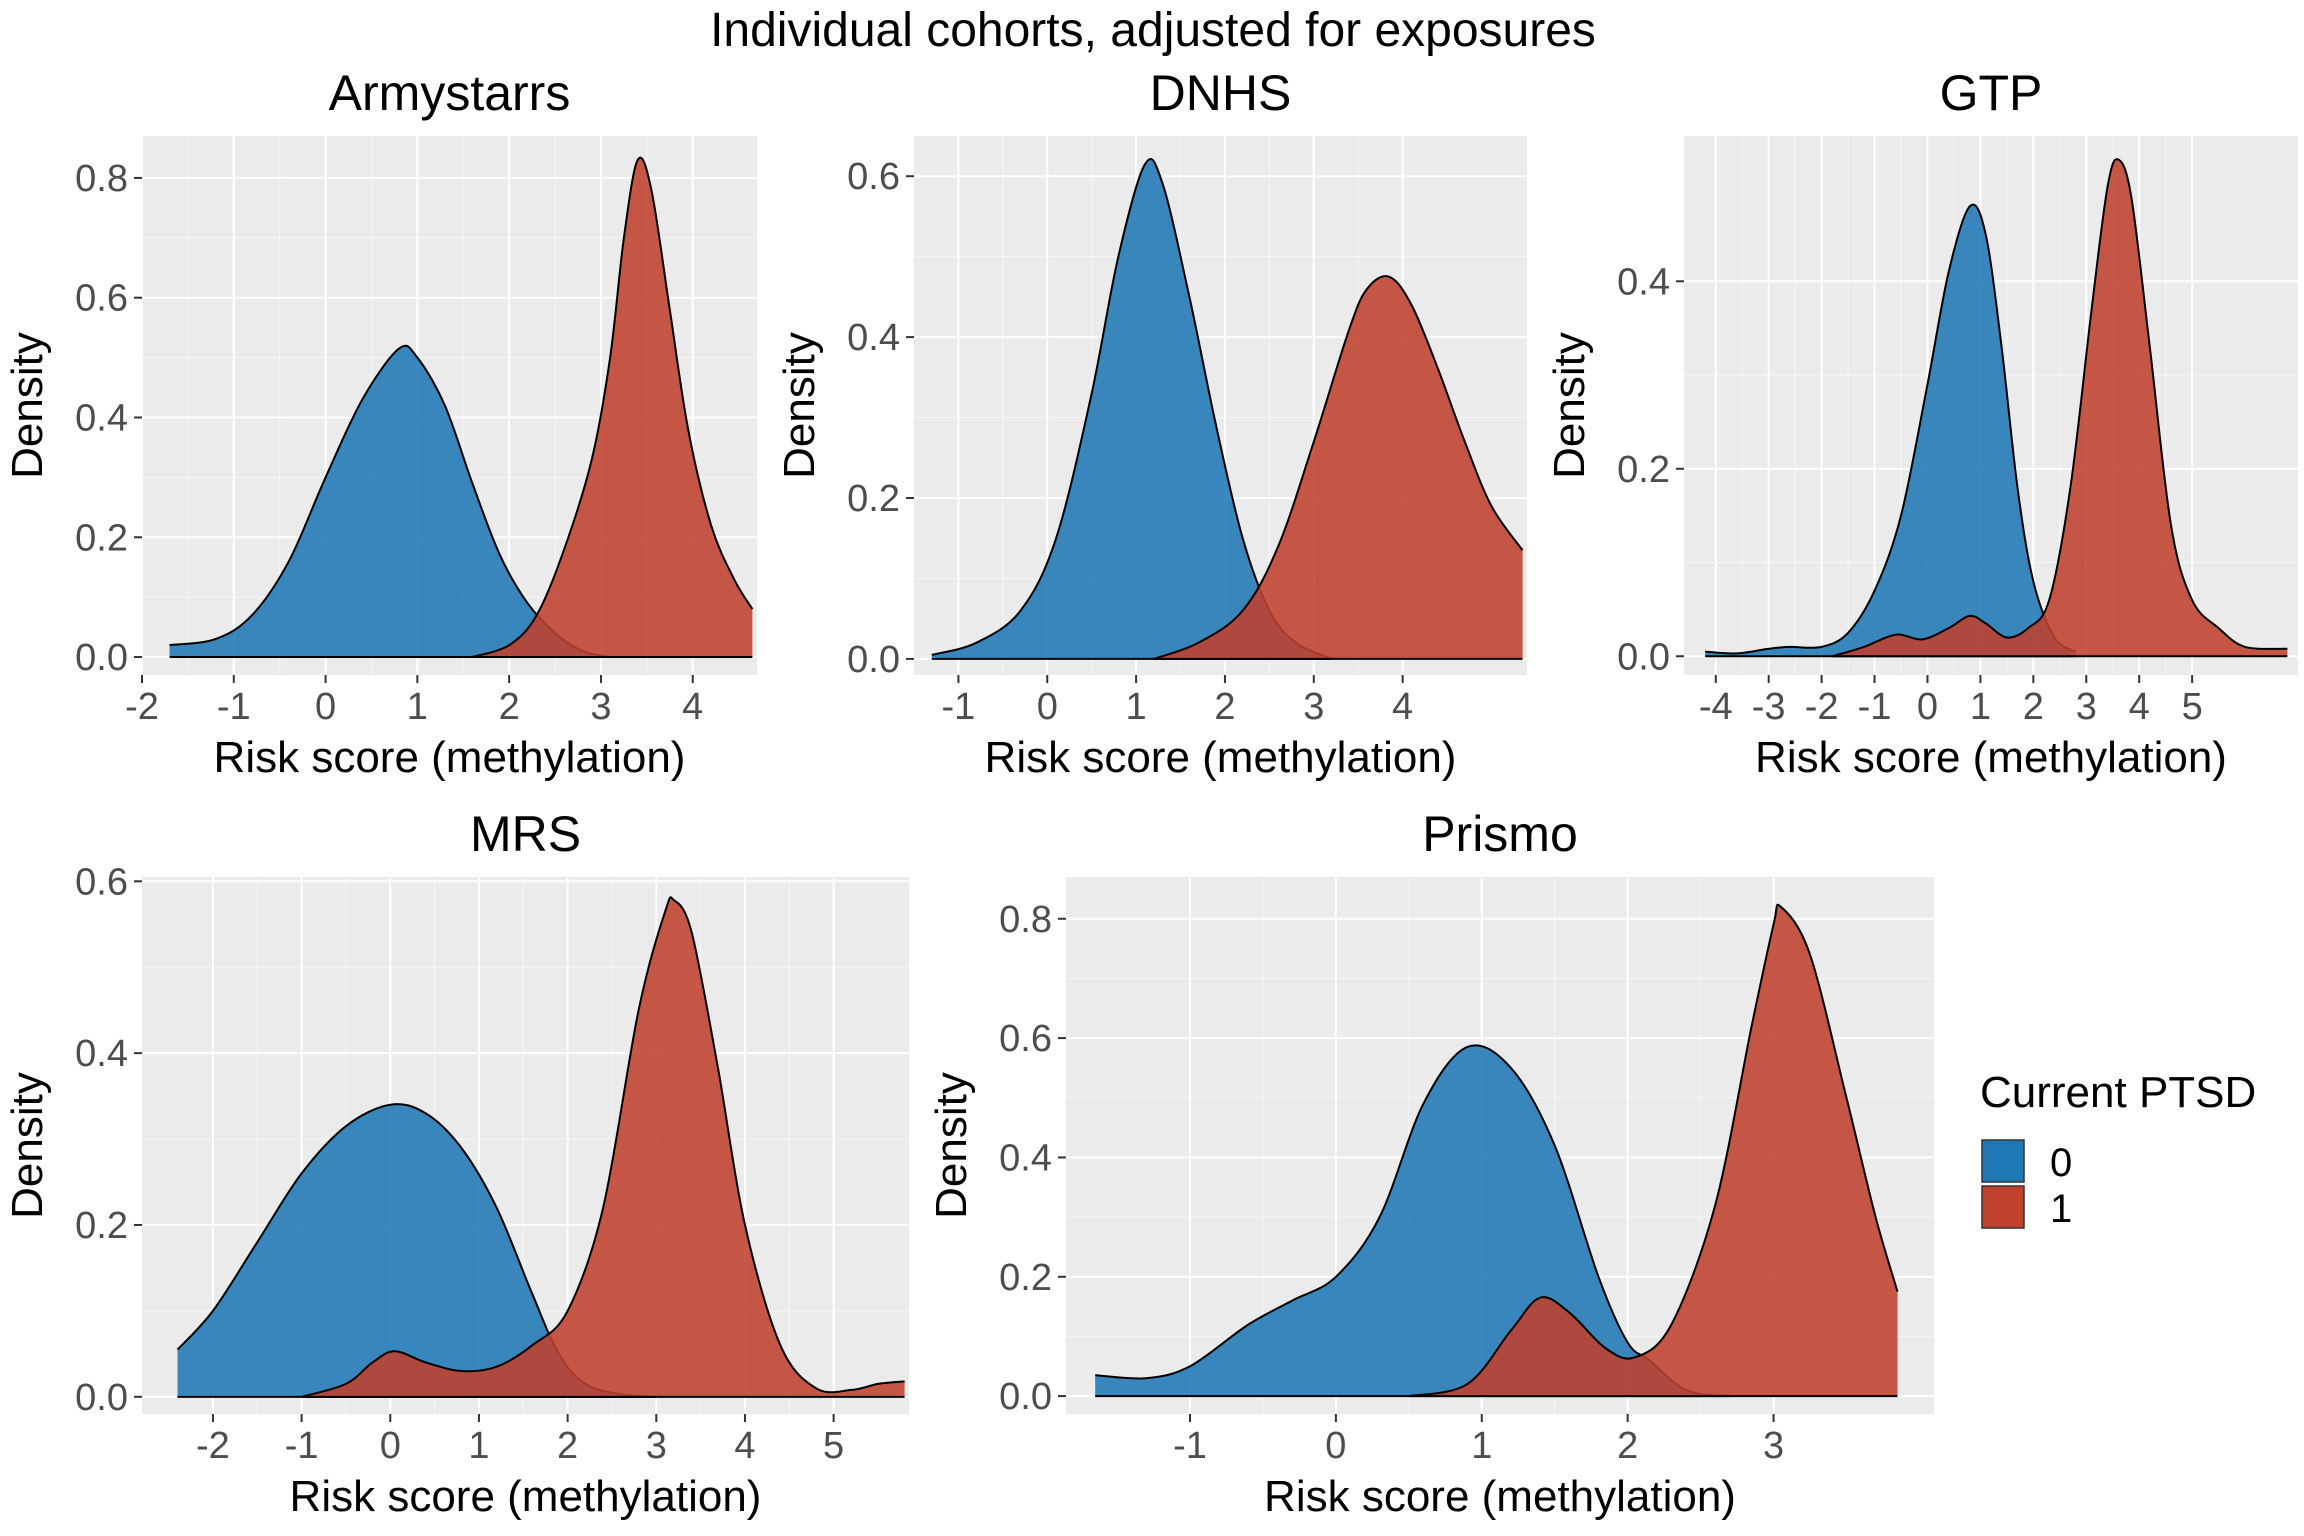 The width and height of the screenshot is (2304, 1536). Describe the element at coordinates (2118, 1149) in the screenshot. I see `legend: Current PTSD 0 1` at that location.